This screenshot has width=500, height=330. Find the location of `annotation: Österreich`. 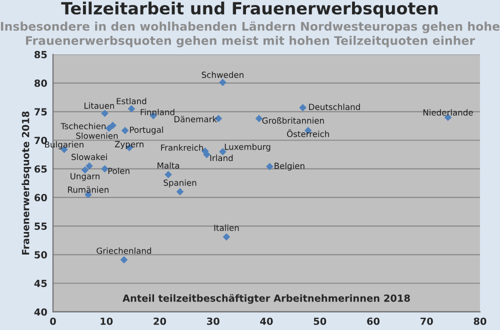

annotation: Österreich is located at coordinates (308, 133).